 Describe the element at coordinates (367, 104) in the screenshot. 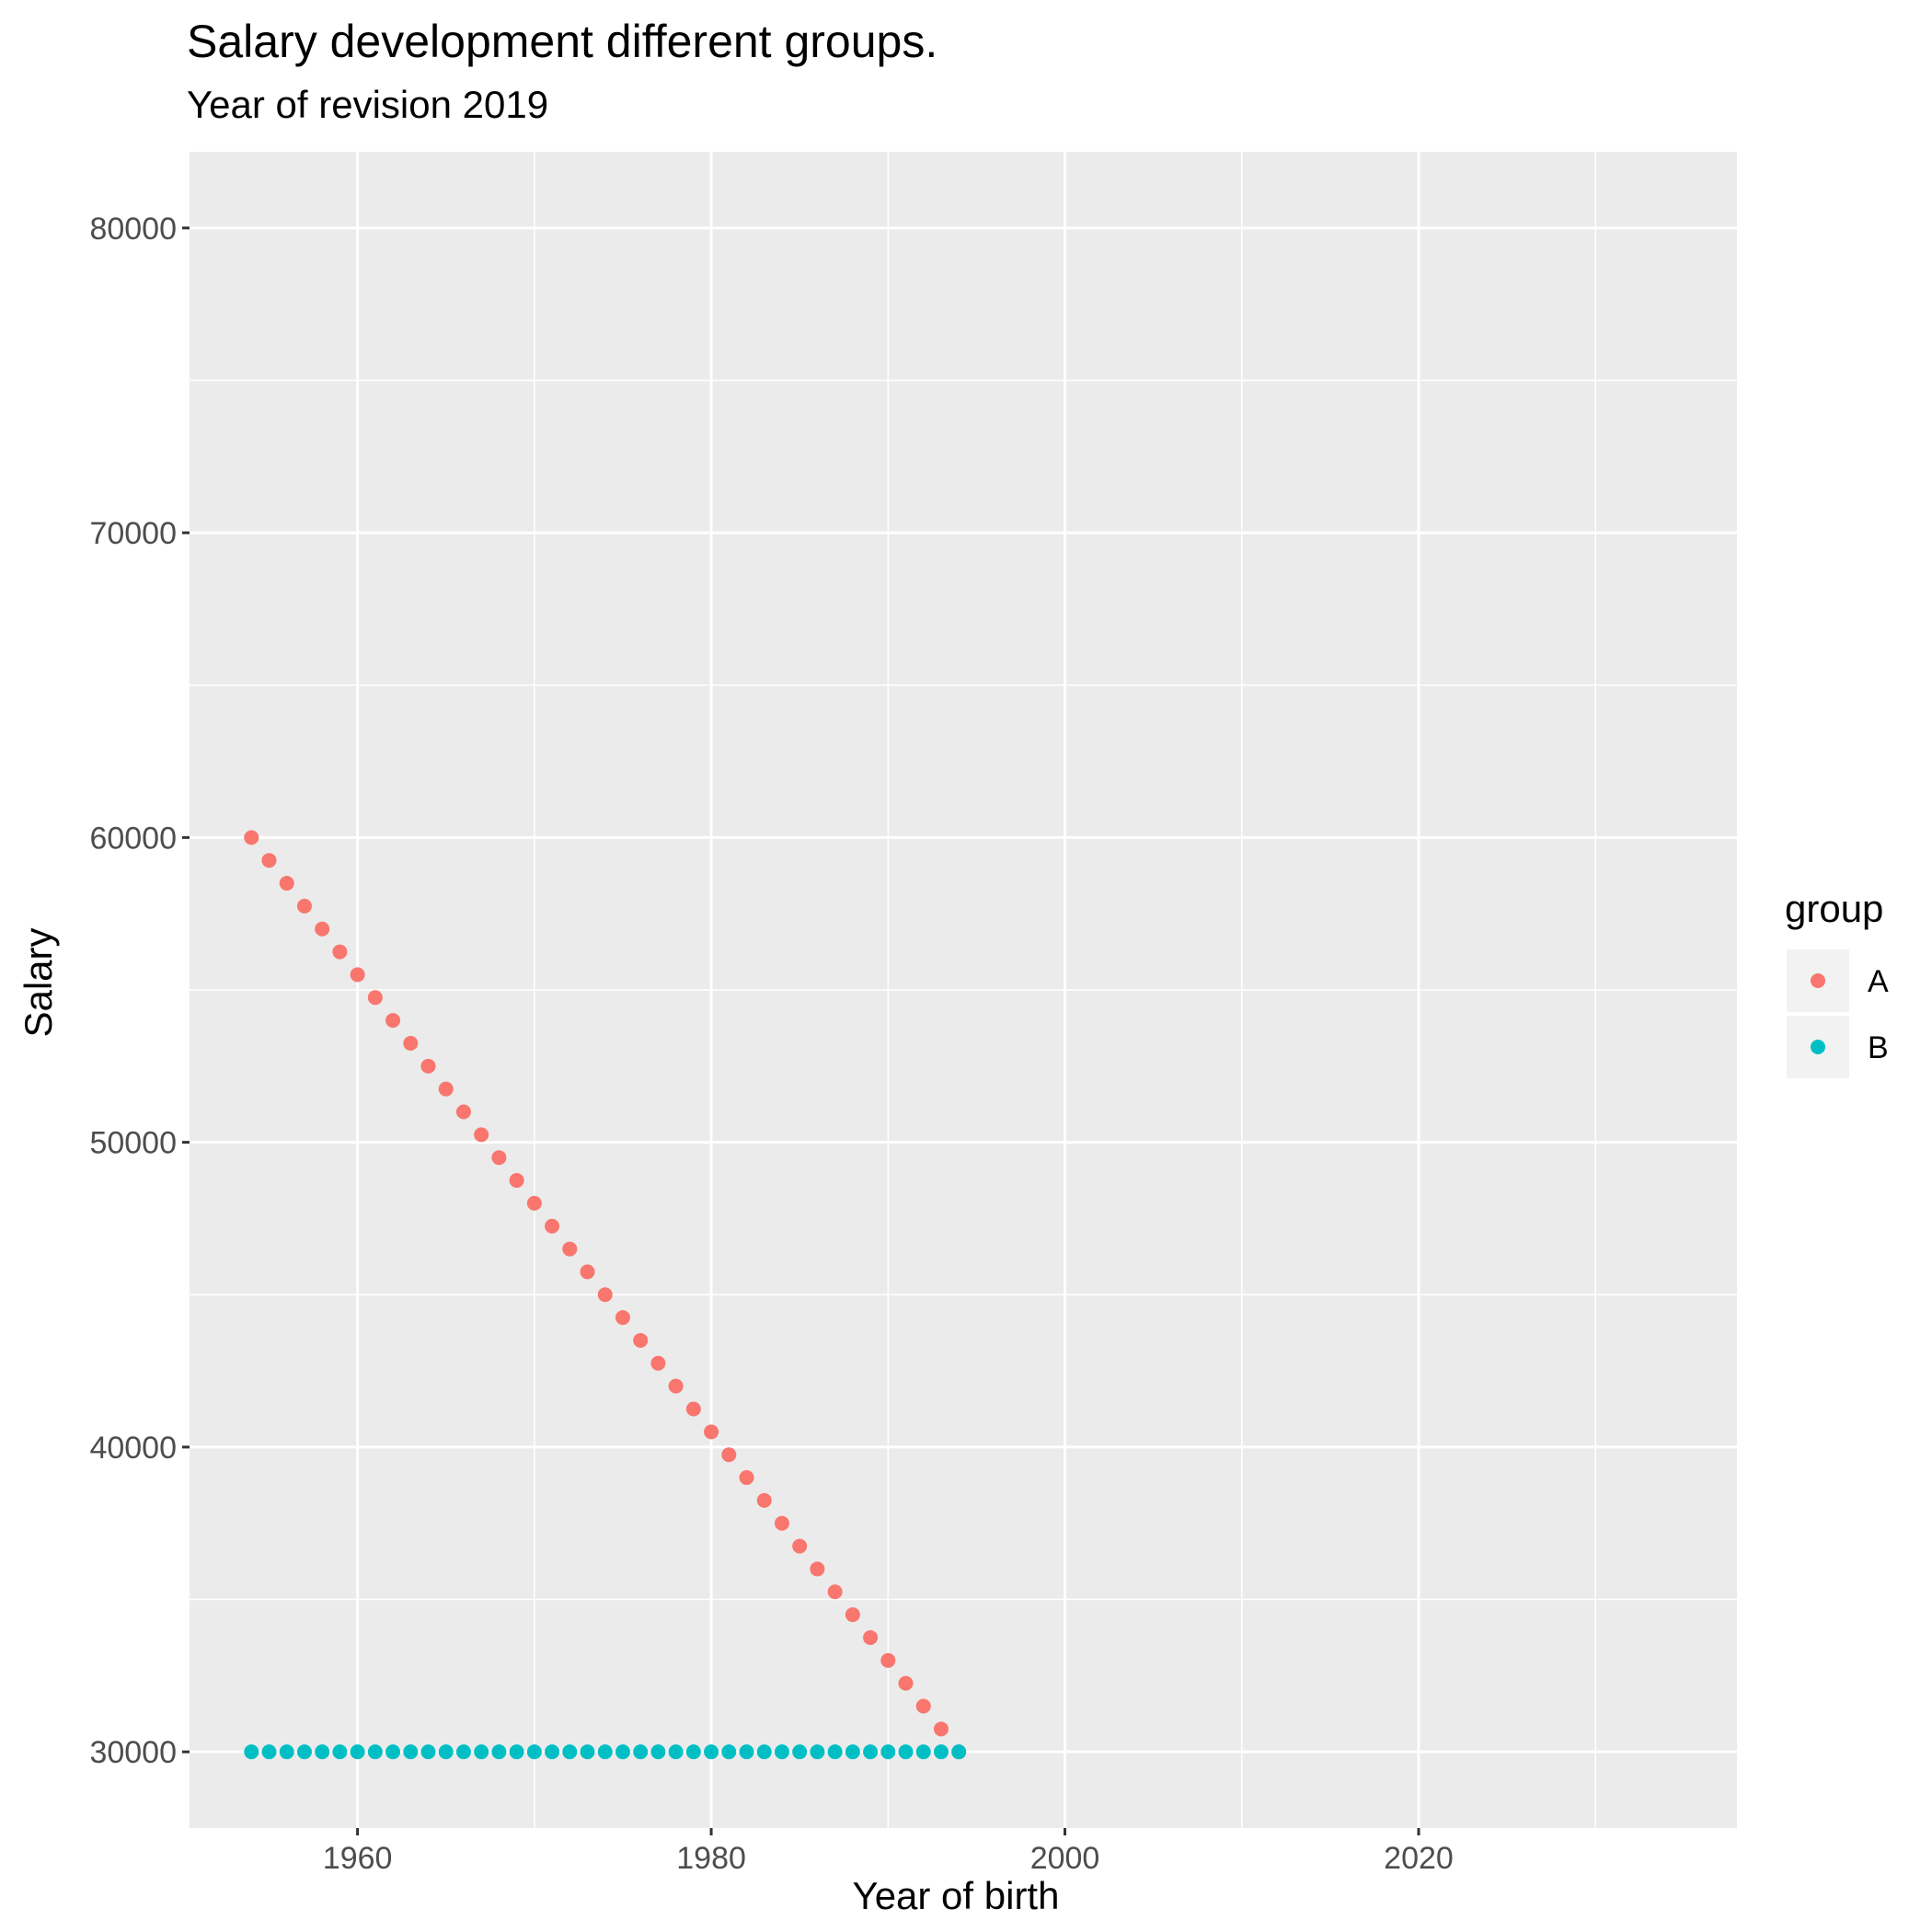

I see `chart-subtitle: Year of revision 2019` at that location.